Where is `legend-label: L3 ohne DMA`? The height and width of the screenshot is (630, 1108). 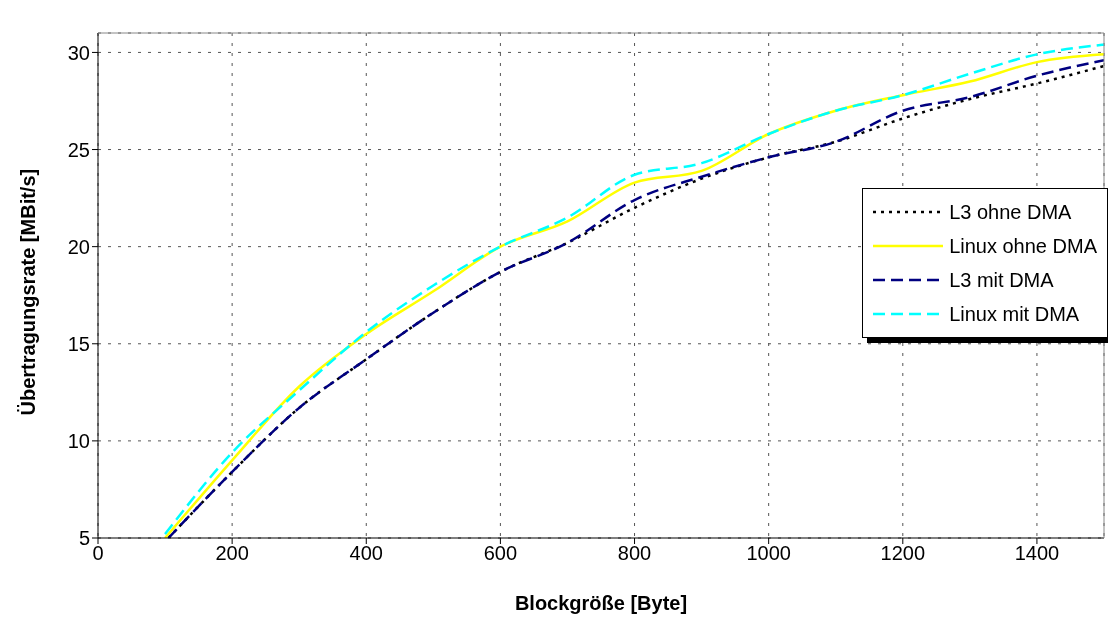 legend-label: L3 ohne DMA is located at coordinates (1010, 212).